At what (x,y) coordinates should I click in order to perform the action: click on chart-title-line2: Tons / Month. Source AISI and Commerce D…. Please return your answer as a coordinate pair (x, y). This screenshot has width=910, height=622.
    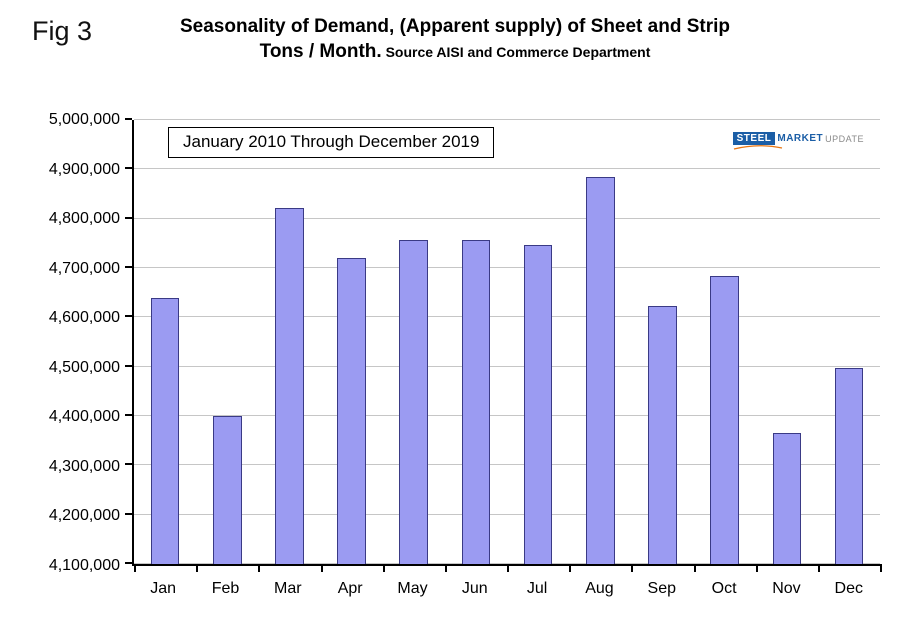
    Looking at the image, I should click on (455, 52).